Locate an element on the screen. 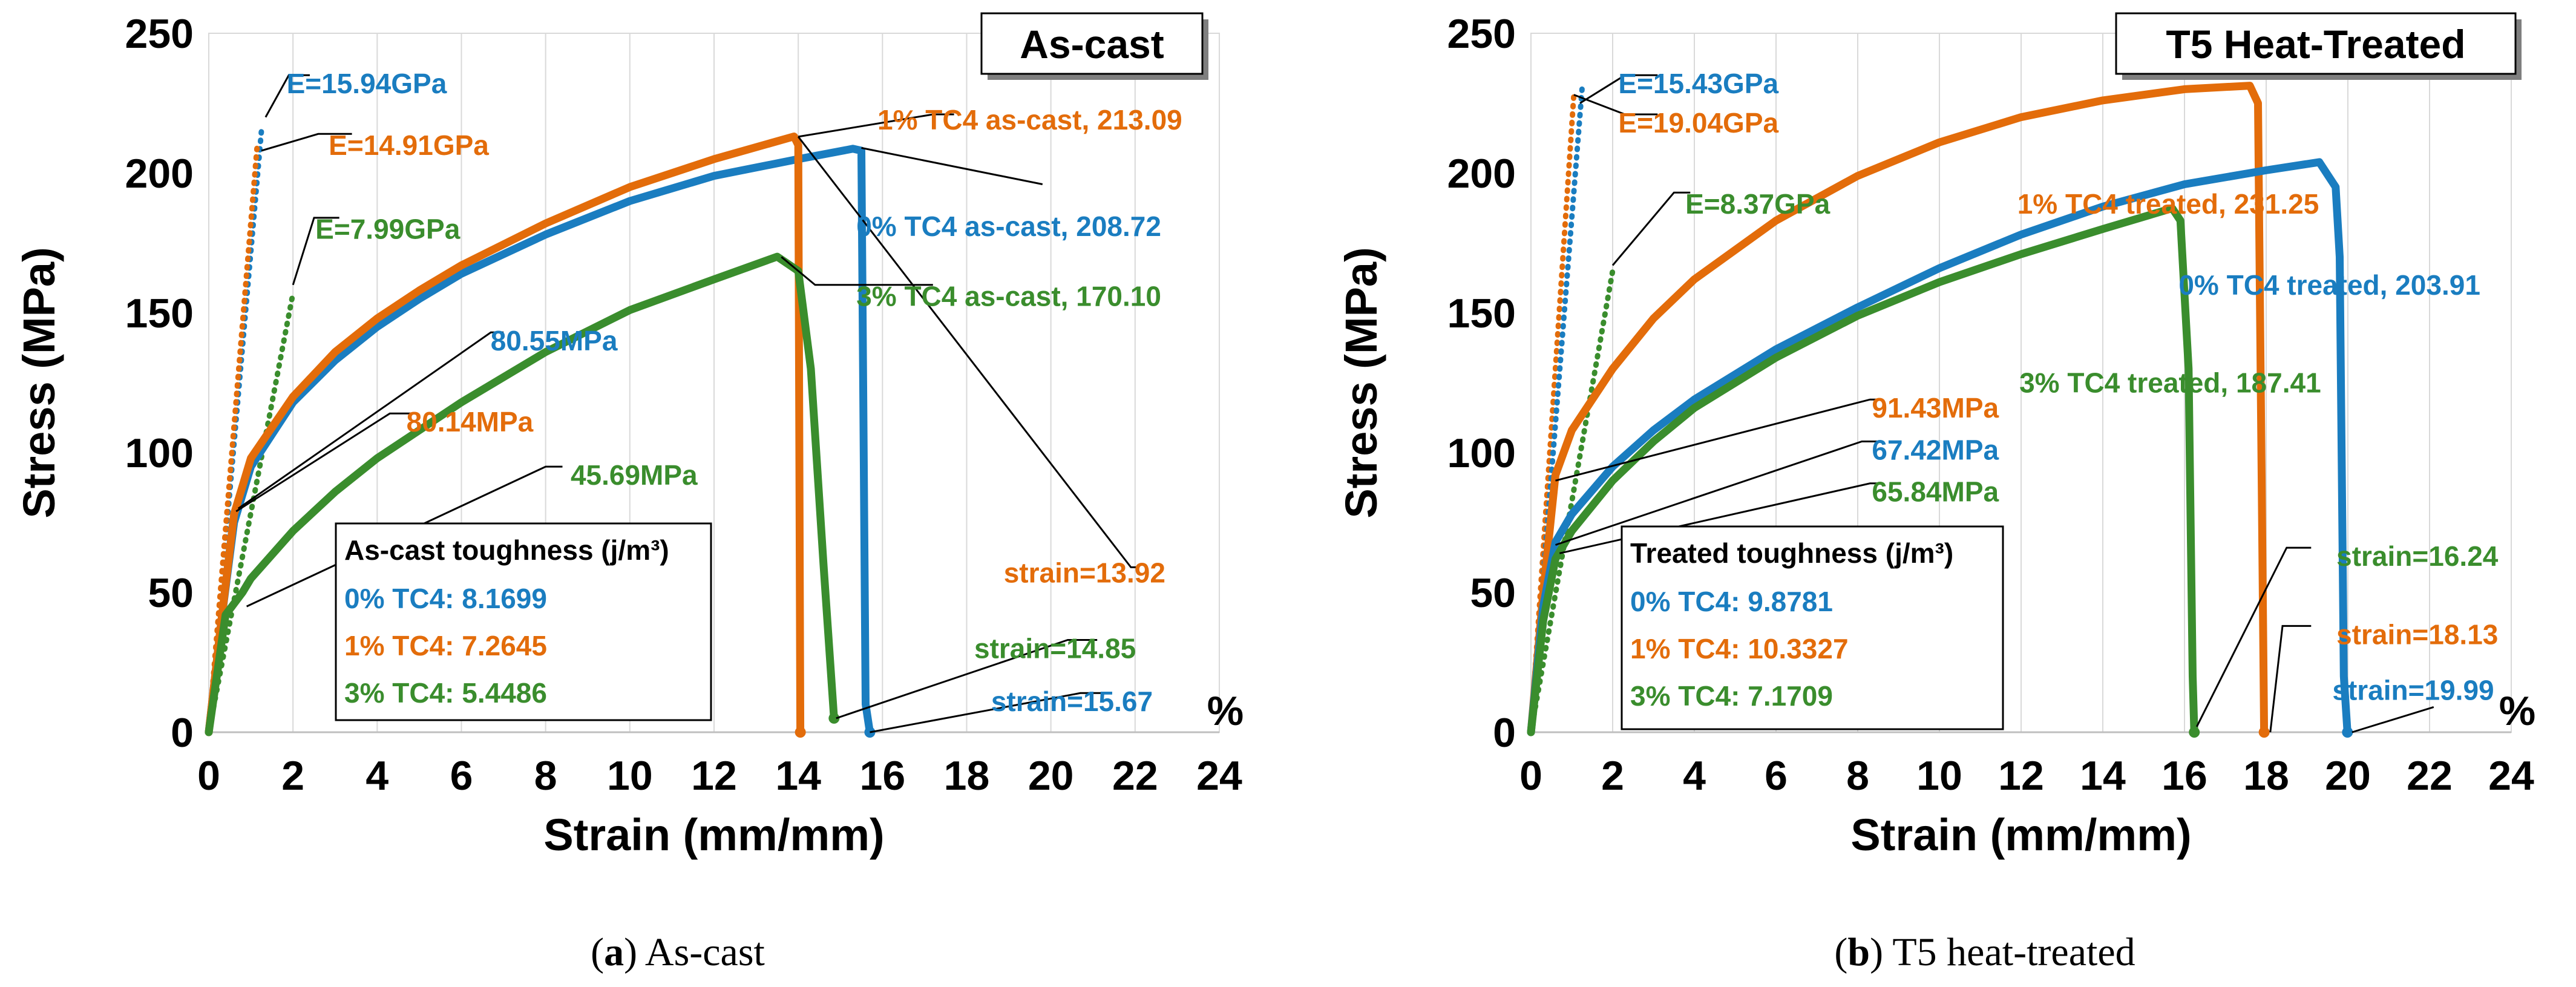  modulus-line-green is located at coordinates (1572, 502).